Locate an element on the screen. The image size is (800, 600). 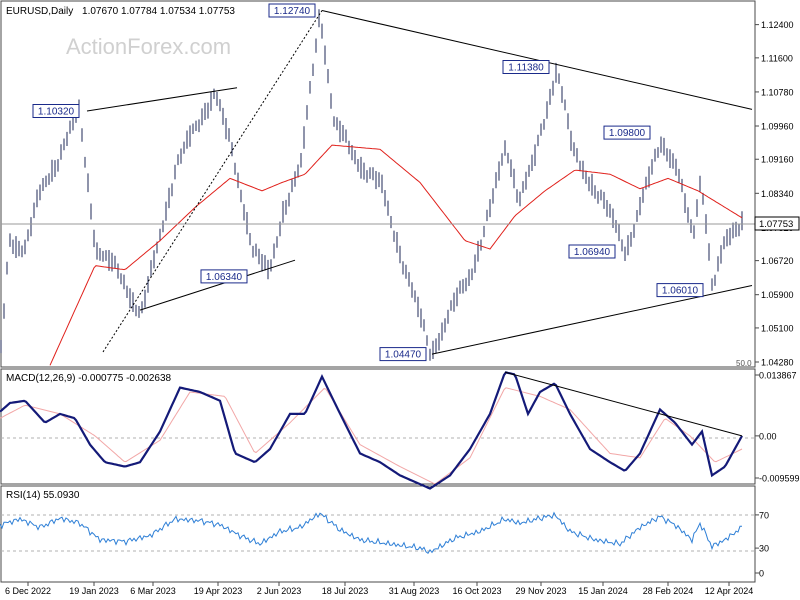
price-label: 1.09800 is located at coordinates (627, 133).